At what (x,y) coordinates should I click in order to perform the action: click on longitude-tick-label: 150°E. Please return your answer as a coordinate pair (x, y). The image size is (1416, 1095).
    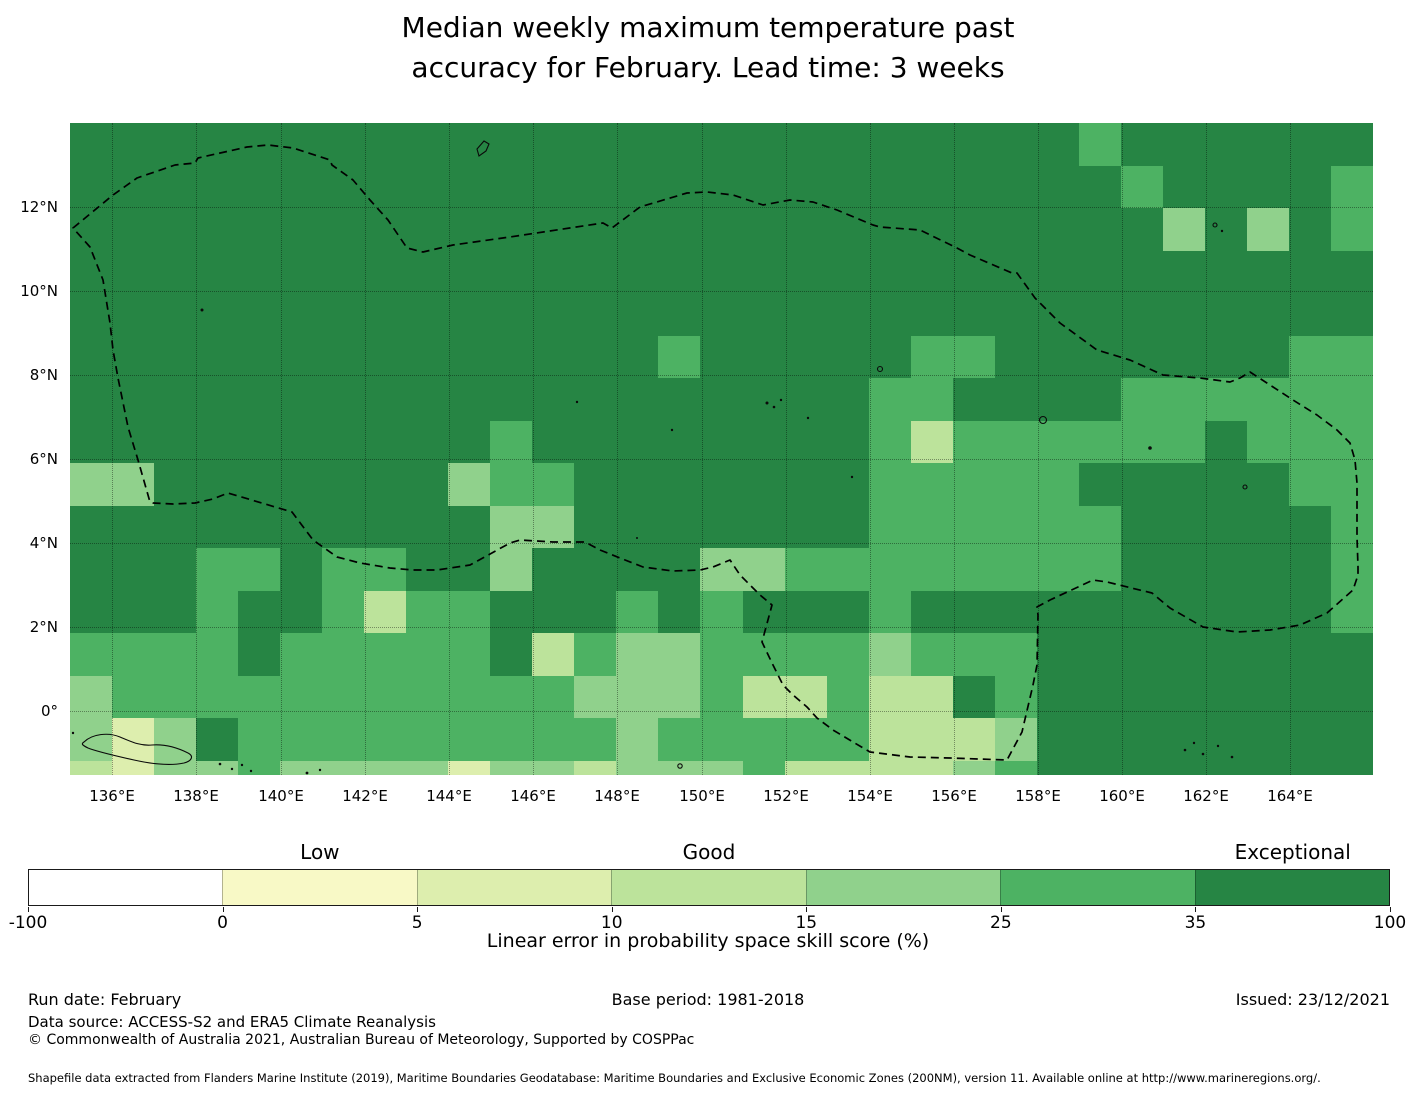
    Looking at the image, I should click on (702, 796).